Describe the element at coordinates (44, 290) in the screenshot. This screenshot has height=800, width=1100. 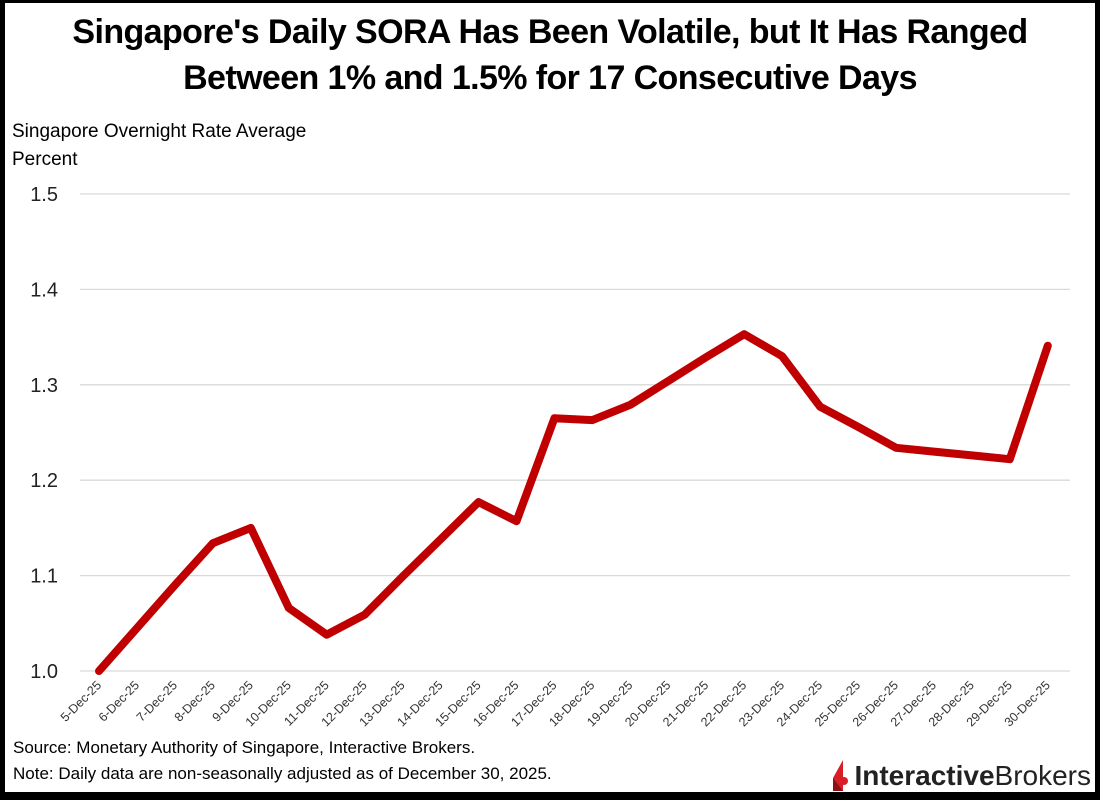
I see `y-tick-label: 1.4` at that location.